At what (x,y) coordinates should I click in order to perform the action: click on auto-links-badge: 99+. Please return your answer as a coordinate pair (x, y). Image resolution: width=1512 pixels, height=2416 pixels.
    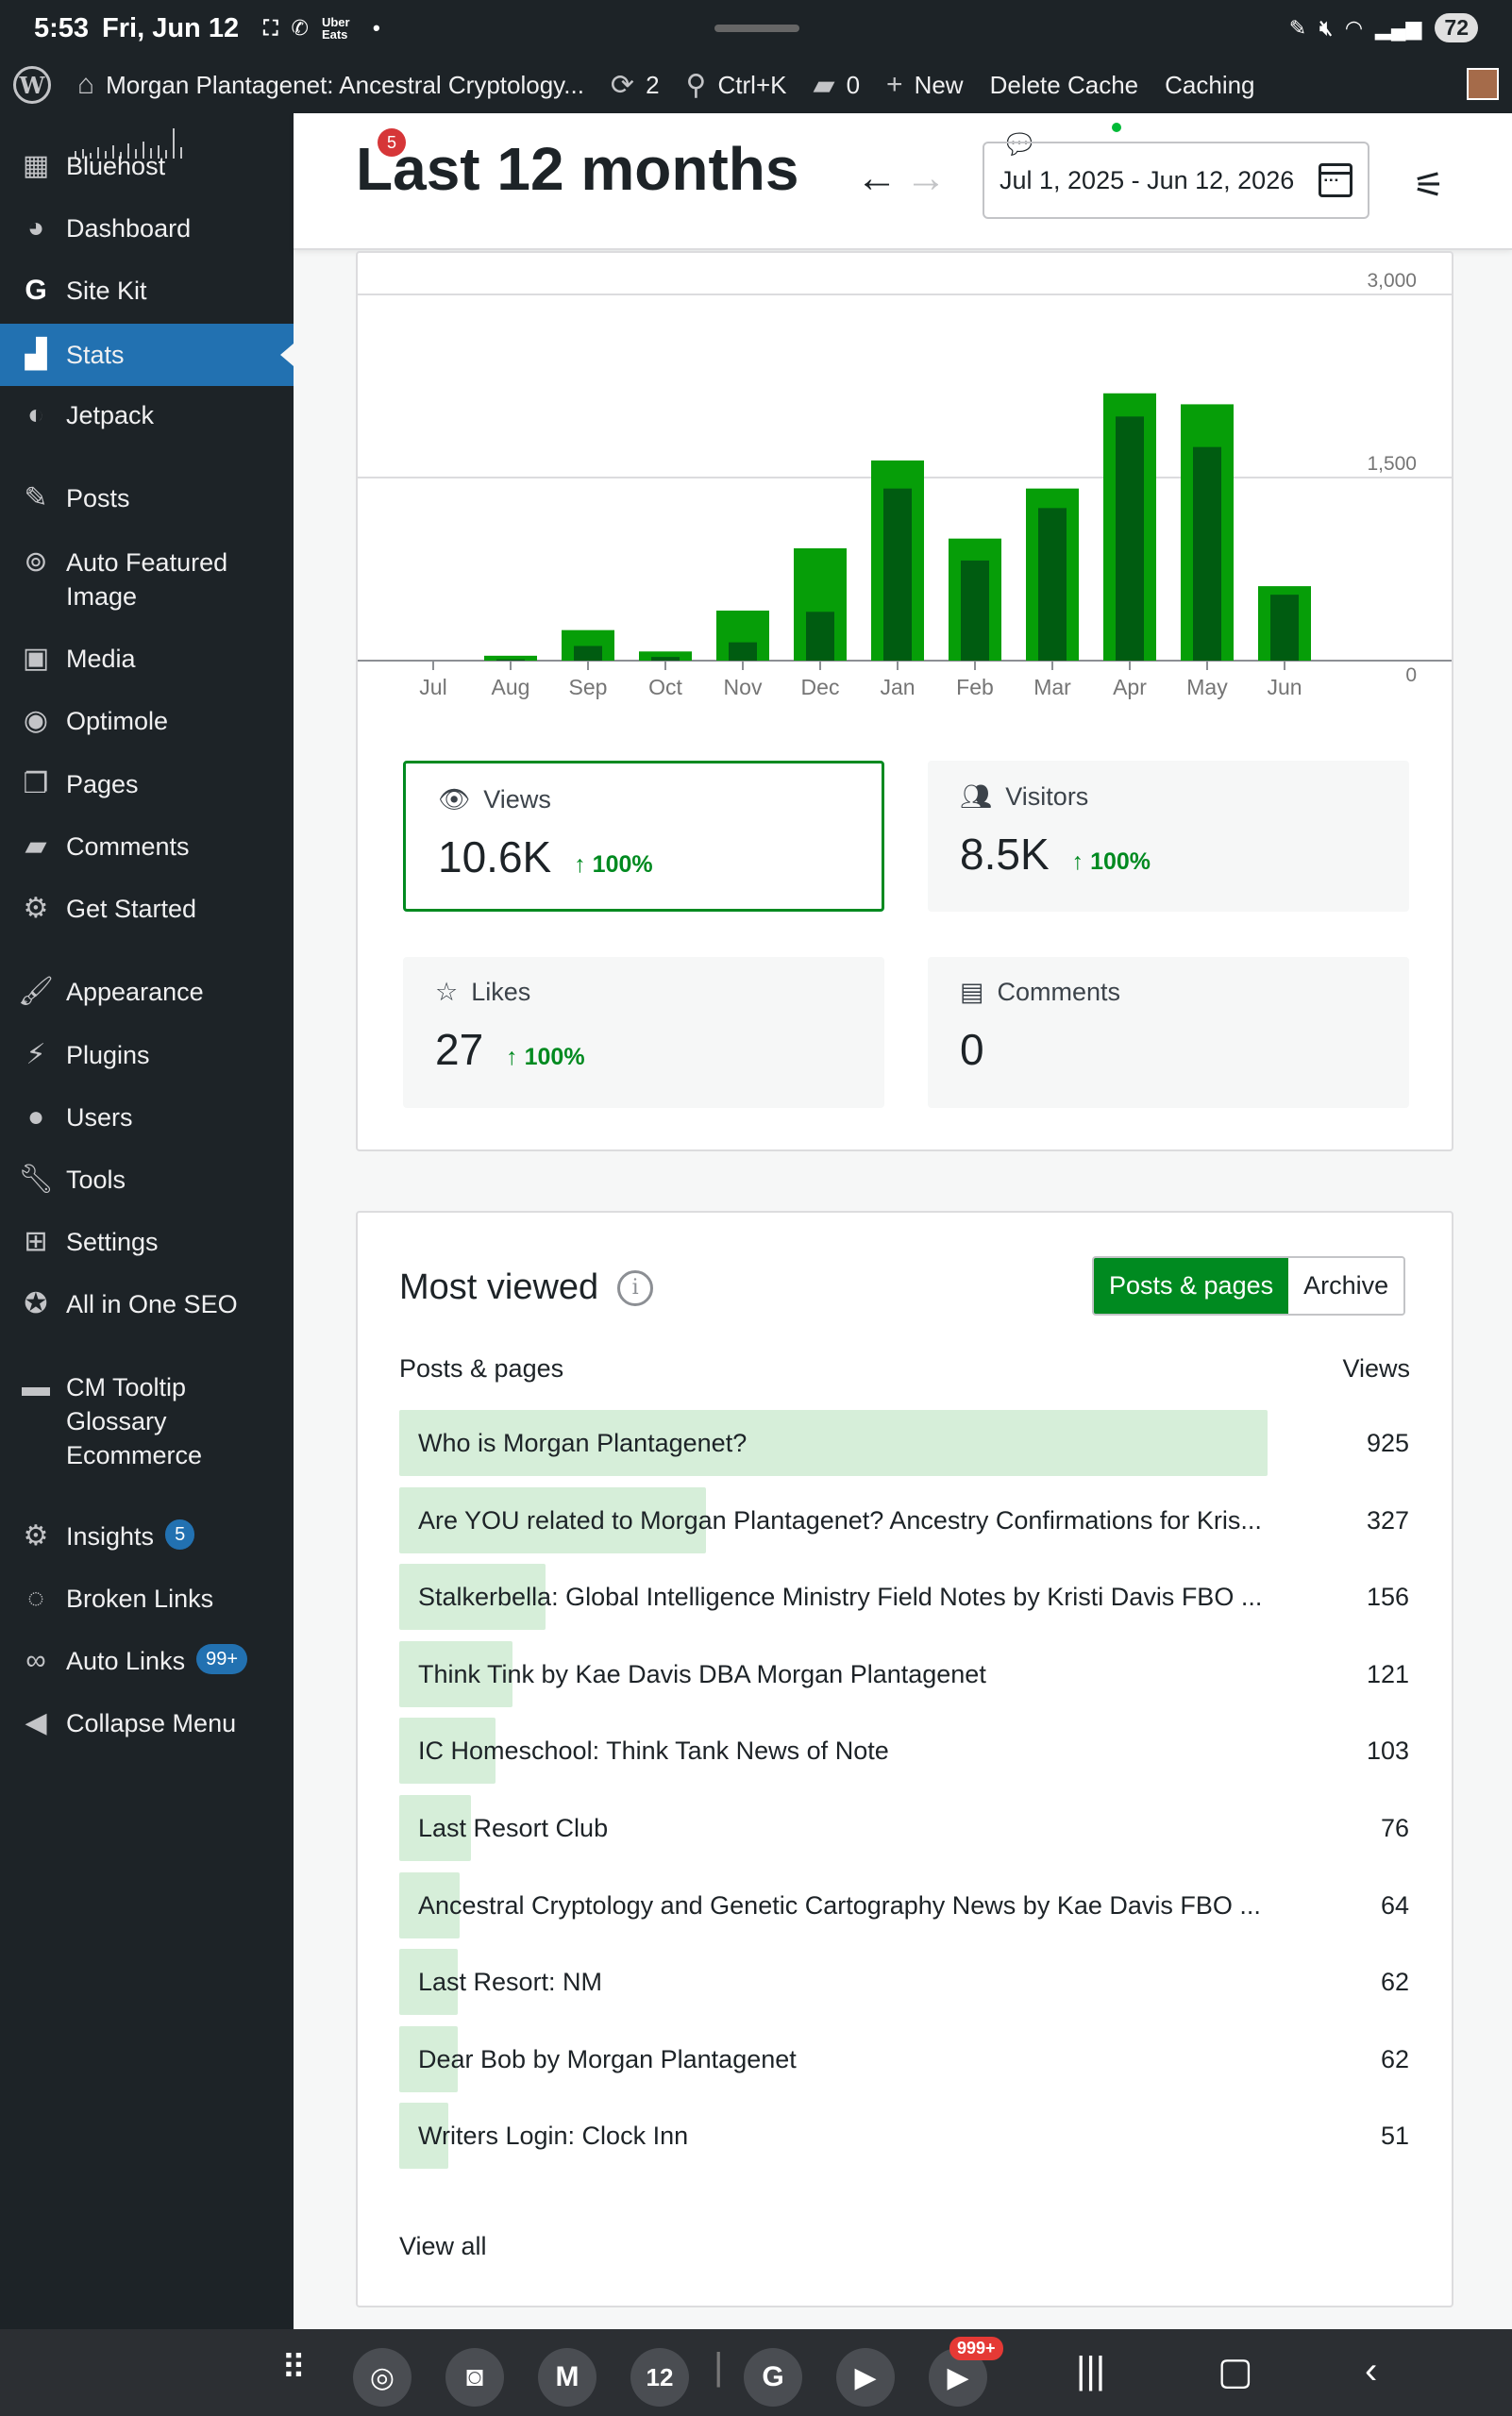
    Looking at the image, I should click on (222, 1659).